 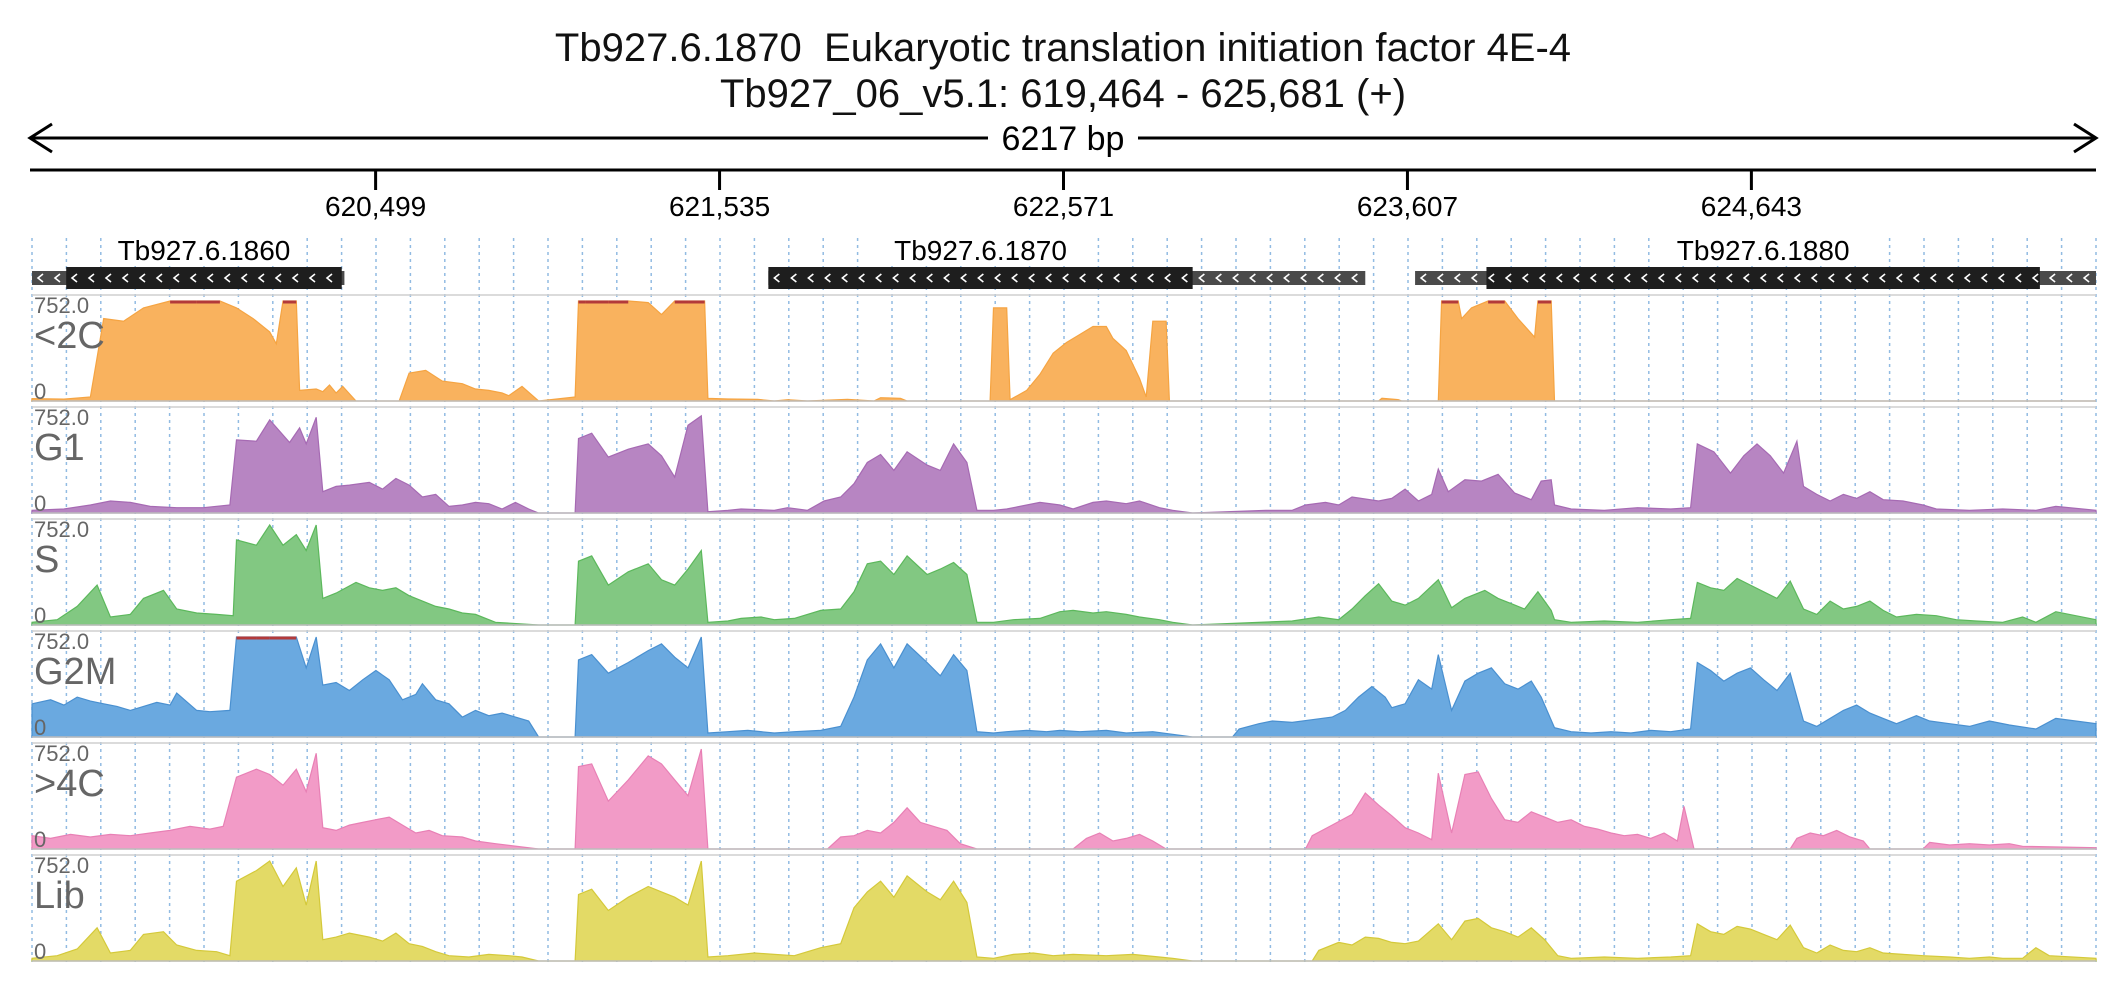 What do you see at coordinates (1763, 250) in the screenshot?
I see `gene-label: Tb927.6.1880` at bounding box center [1763, 250].